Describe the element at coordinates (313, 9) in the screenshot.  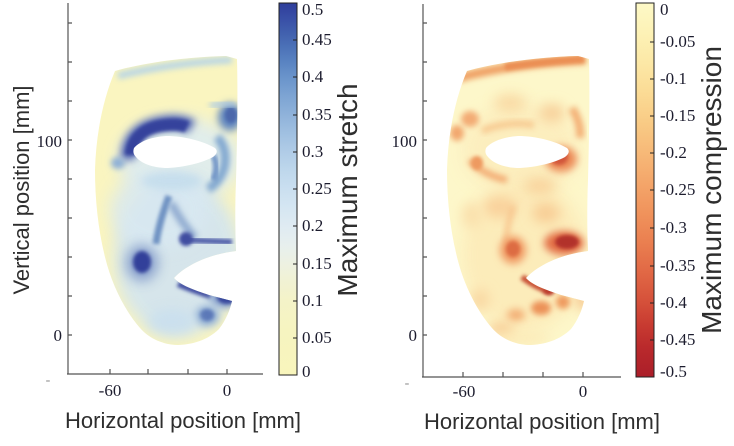
I see `stretch-cb-tick-0.5: 0.5` at that location.